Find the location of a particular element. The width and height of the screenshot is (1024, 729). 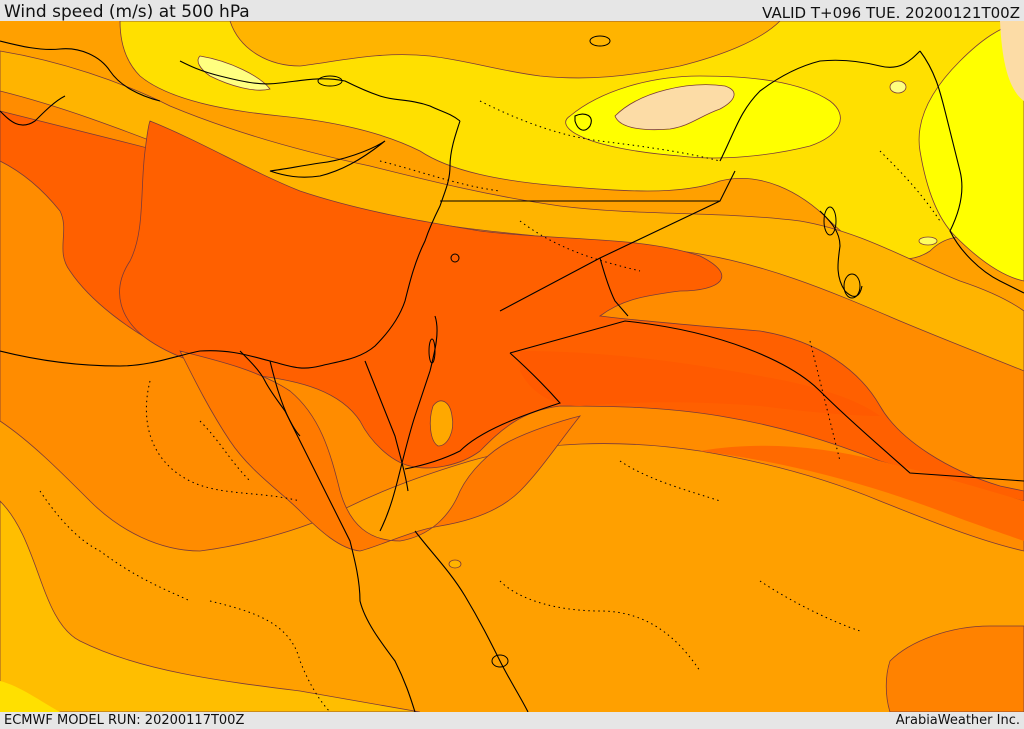

band-amber-north-inner is located at coordinates (505, 50).